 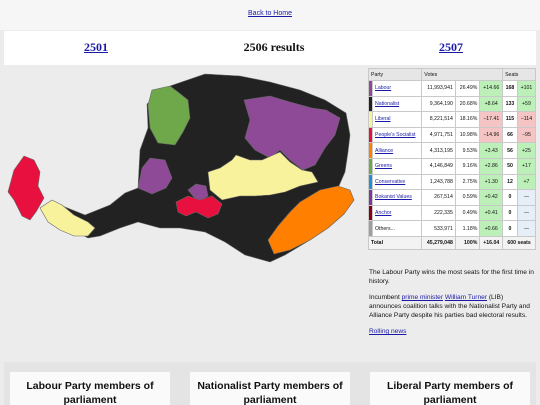 I want to click on top-bar: Back to Home, so click(x=270, y=15).